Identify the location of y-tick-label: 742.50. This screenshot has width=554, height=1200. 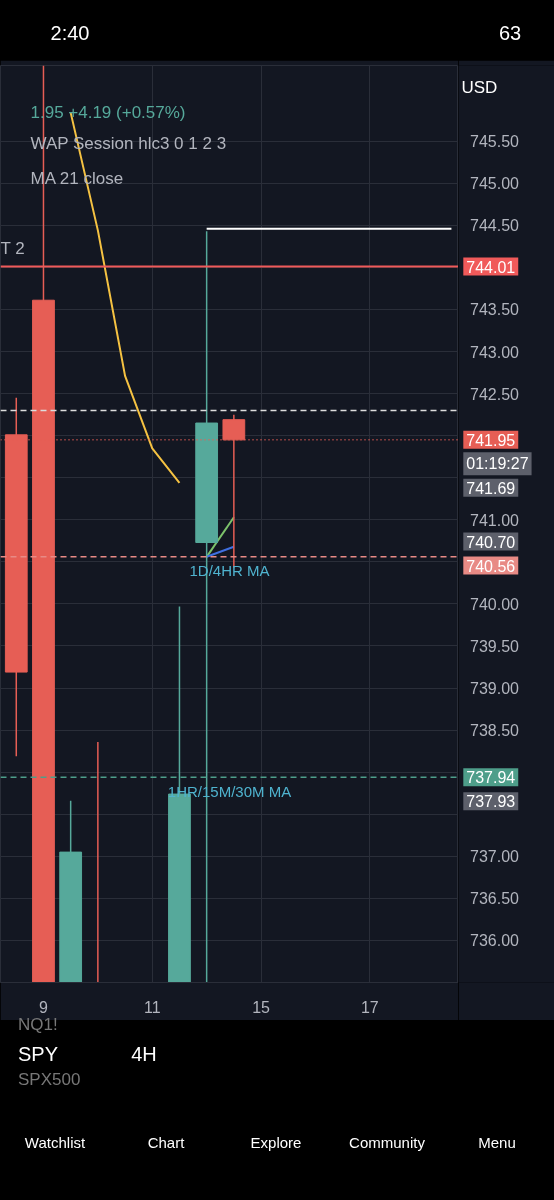
(495, 394).